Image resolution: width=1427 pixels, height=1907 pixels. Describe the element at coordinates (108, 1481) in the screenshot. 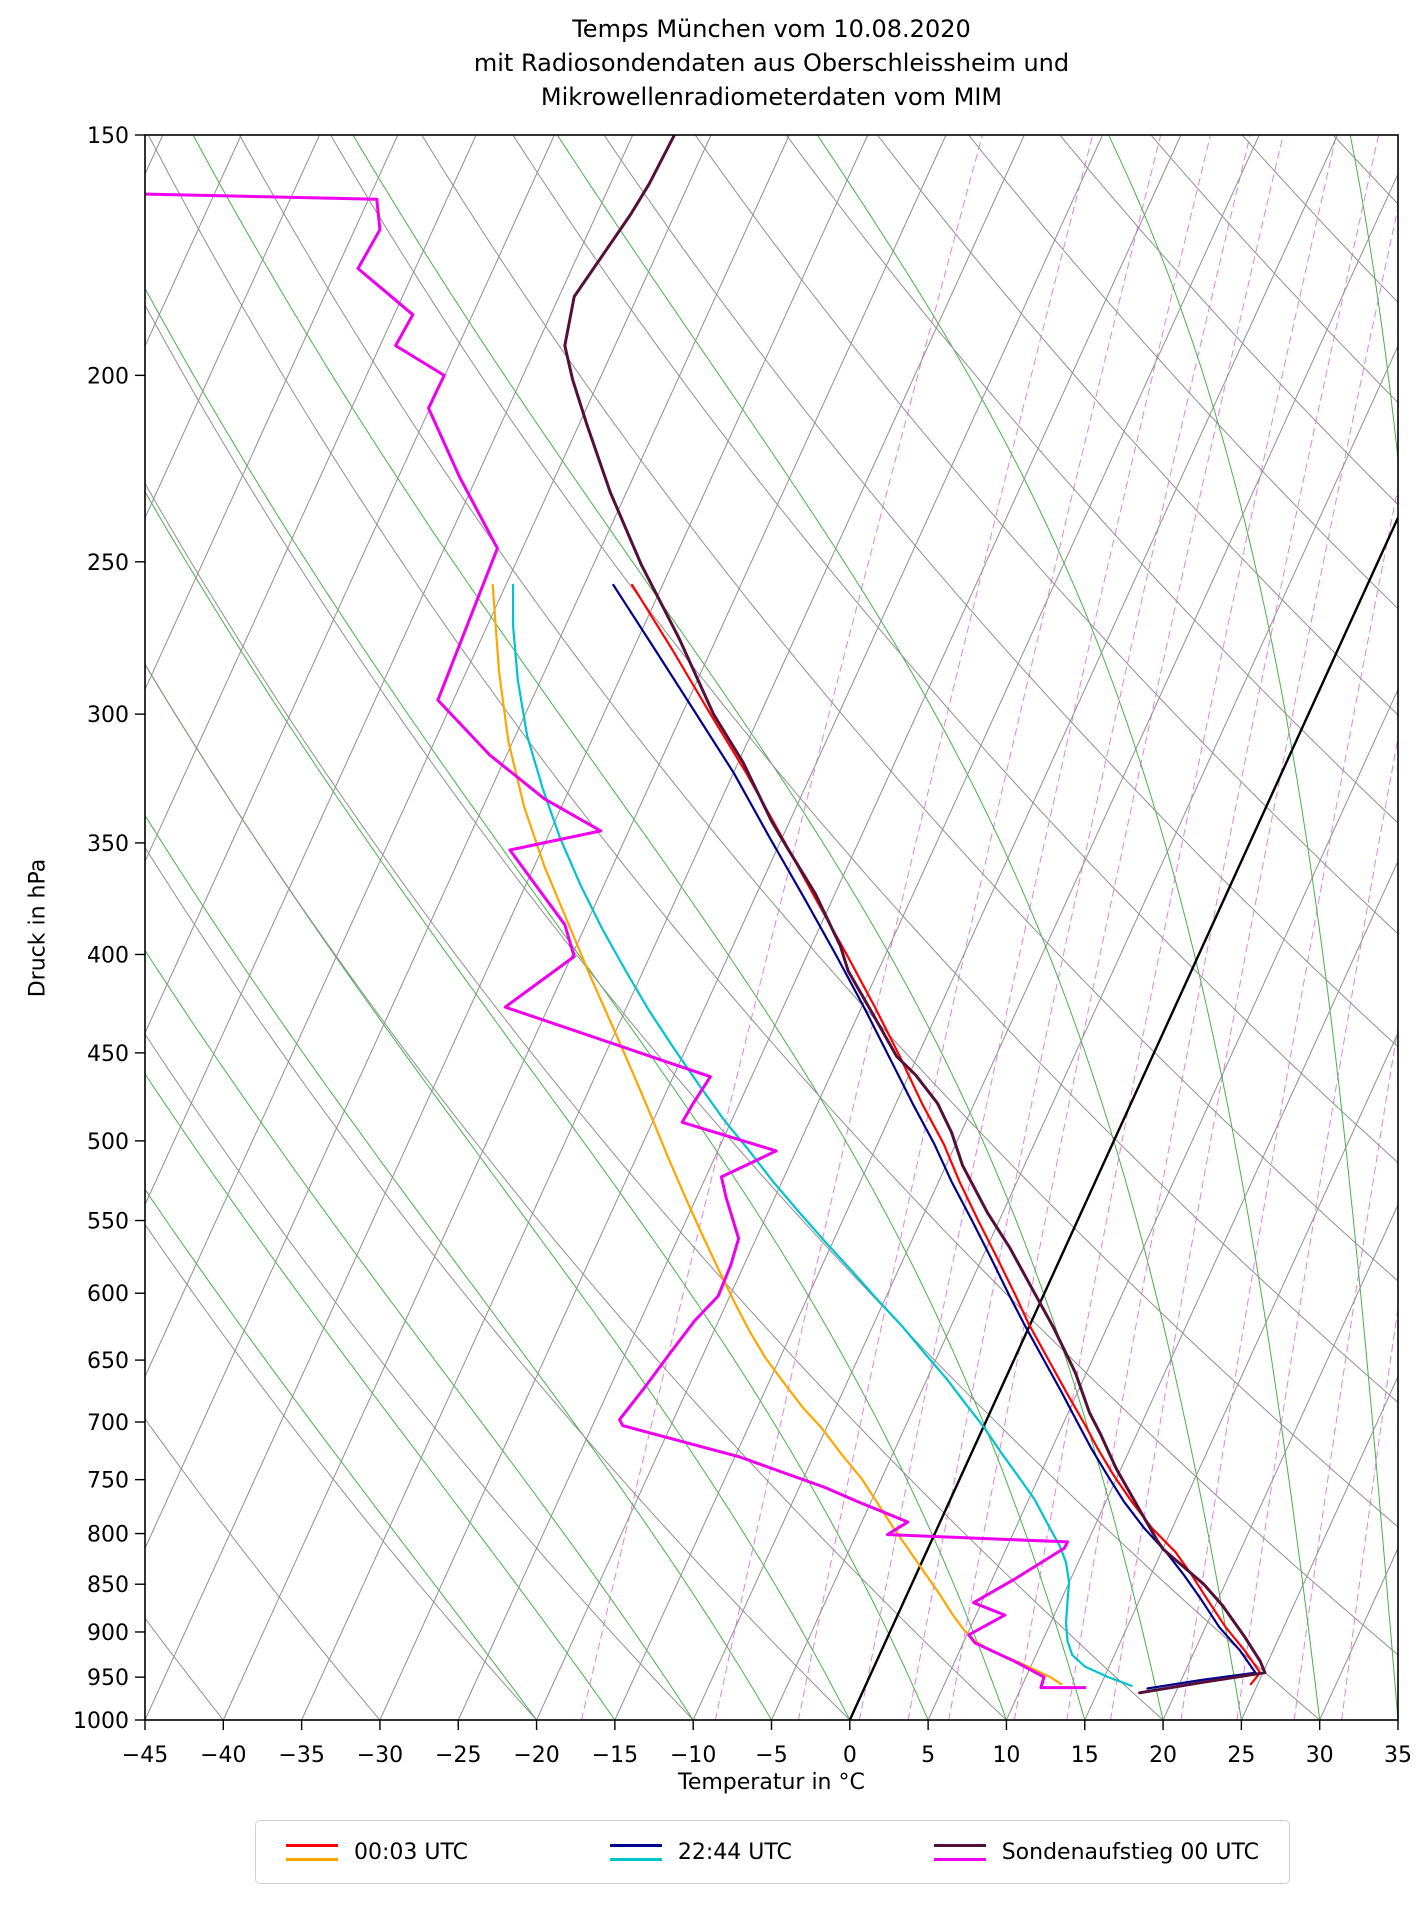

I see `y-tick-label: 750` at that location.